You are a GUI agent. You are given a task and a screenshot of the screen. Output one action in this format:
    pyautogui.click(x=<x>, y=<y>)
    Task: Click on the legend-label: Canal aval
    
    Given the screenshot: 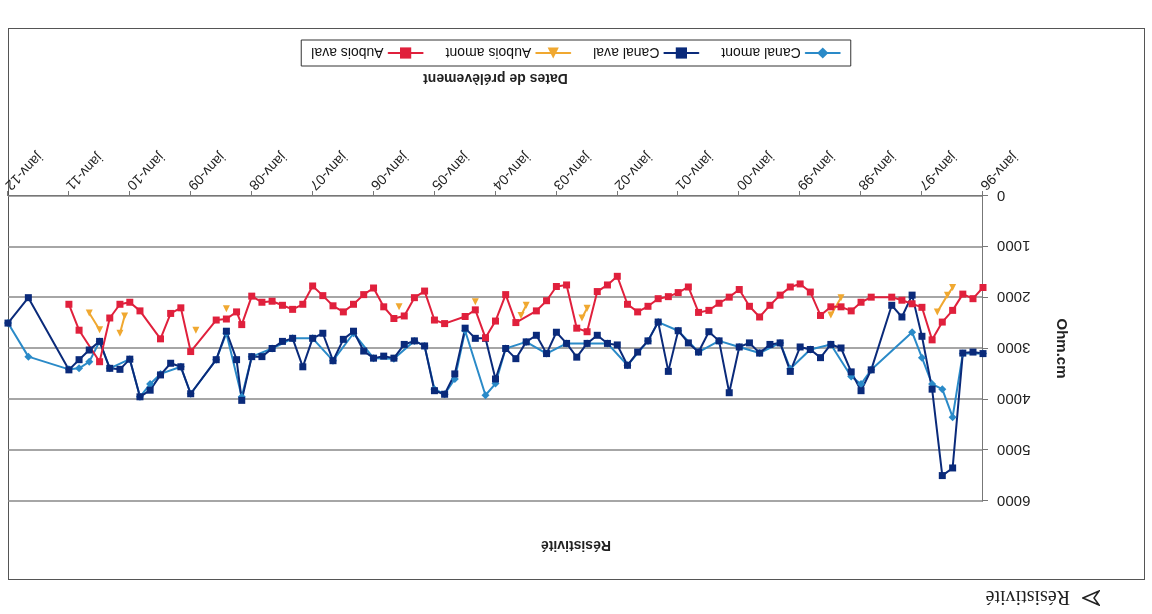 What is the action you would take?
    pyautogui.click(x=626, y=53)
    